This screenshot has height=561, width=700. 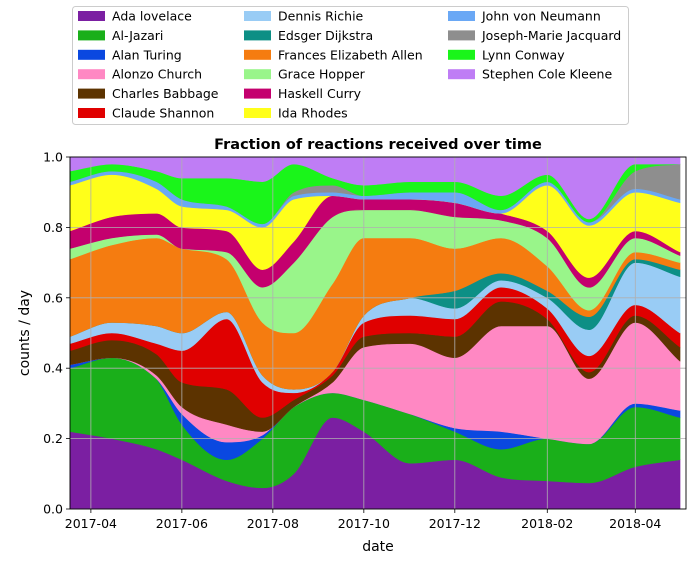 I want to click on legend-label-frances-elizabeth-allen: Frances Elizabeth Allen, so click(x=350, y=54).